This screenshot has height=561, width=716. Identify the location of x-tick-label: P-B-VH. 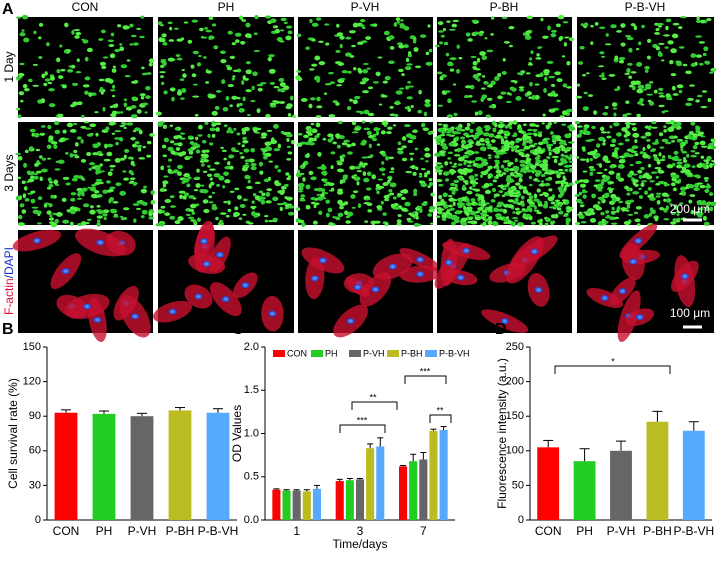
(693, 531).